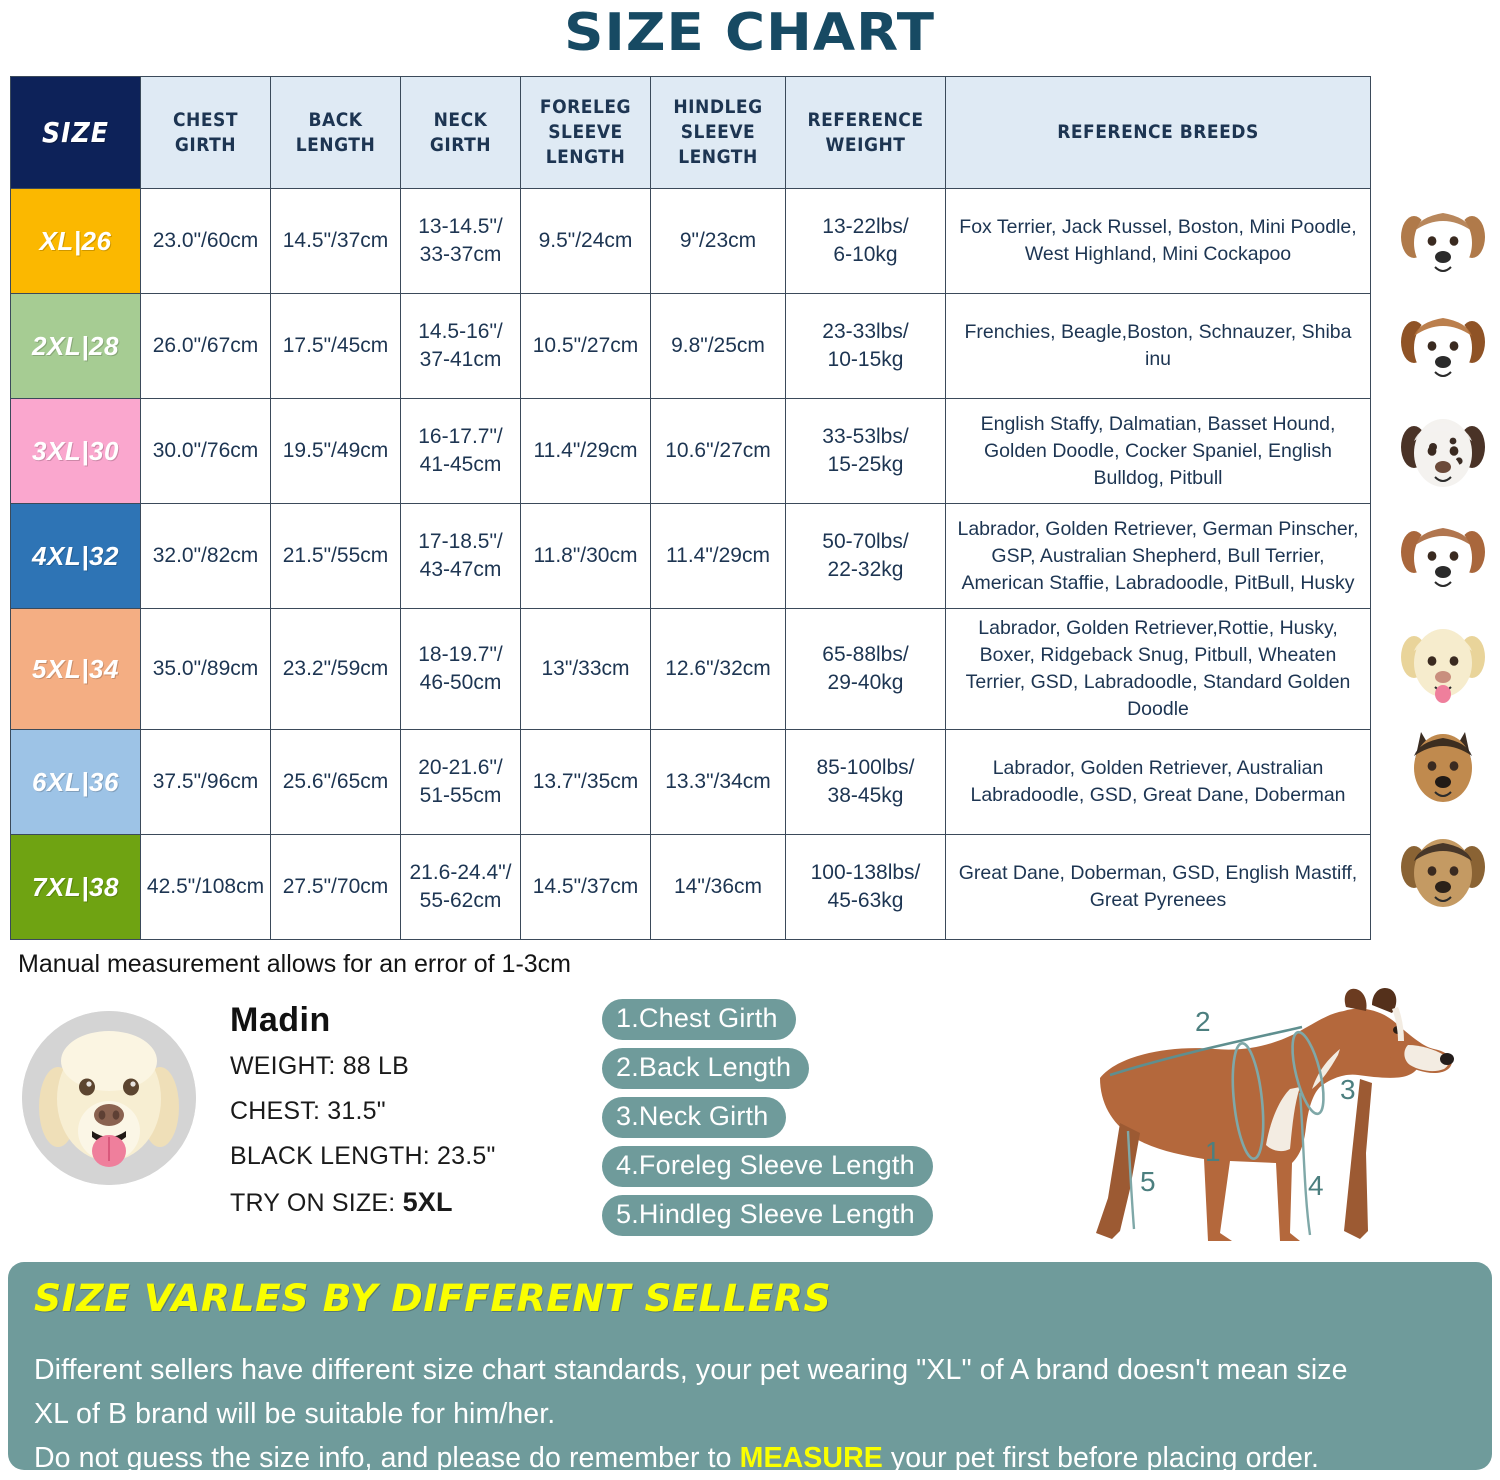 Image resolution: width=1500 pixels, height=1480 pixels. What do you see at coordinates (335, 241) in the screenshot?
I see `back-length-cell: 14.5"/37cm` at bounding box center [335, 241].